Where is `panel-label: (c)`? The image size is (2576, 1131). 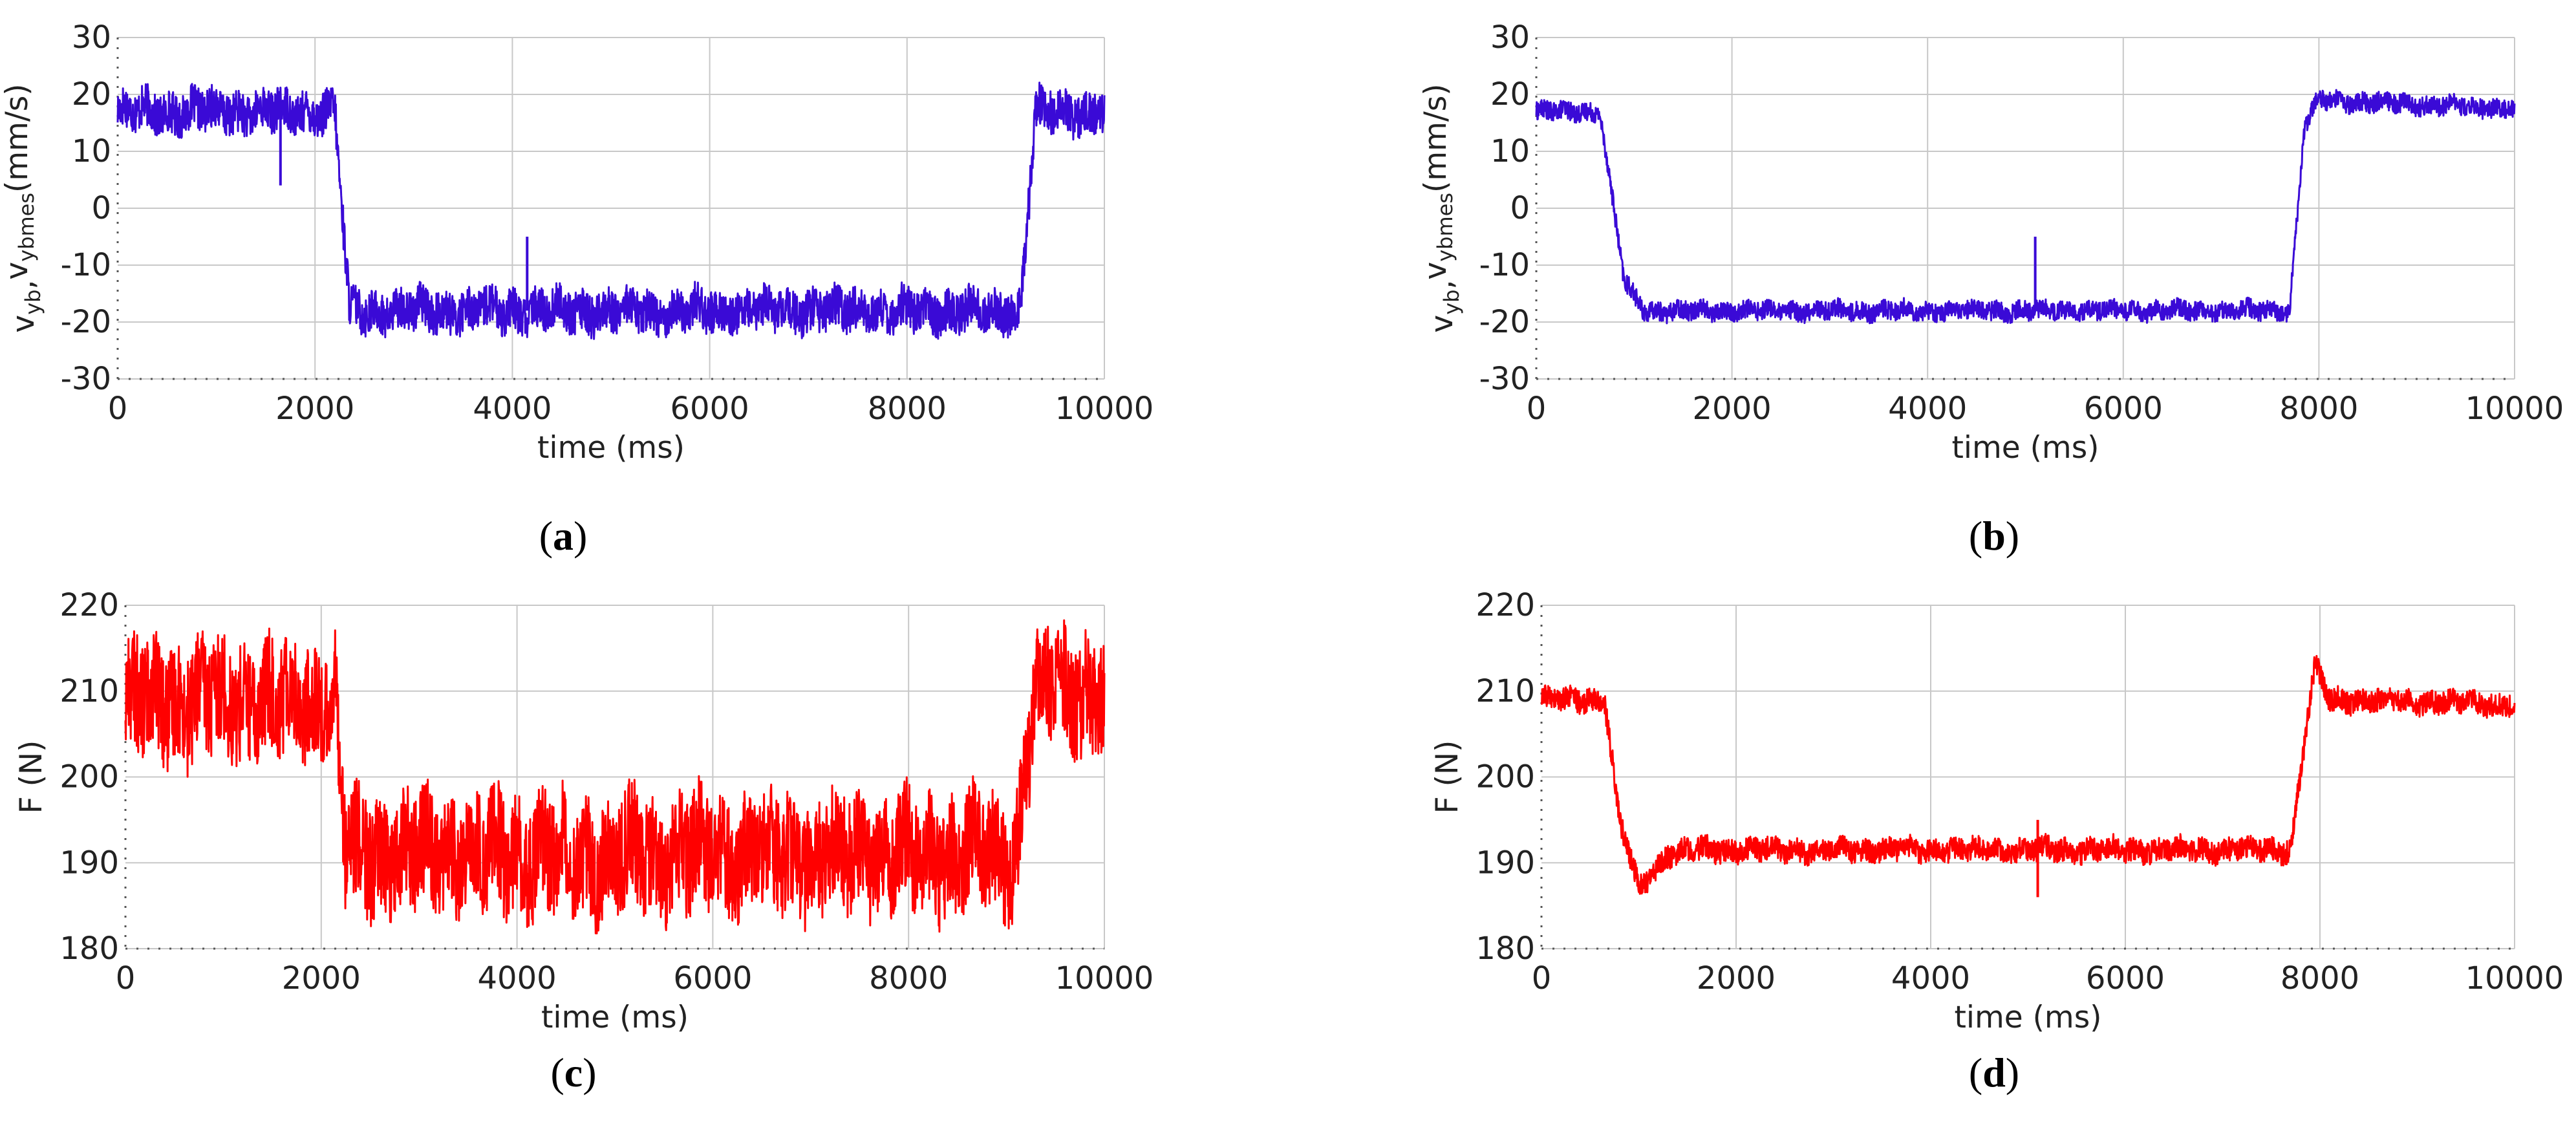
panel-label: (c) is located at coordinates (573, 1072).